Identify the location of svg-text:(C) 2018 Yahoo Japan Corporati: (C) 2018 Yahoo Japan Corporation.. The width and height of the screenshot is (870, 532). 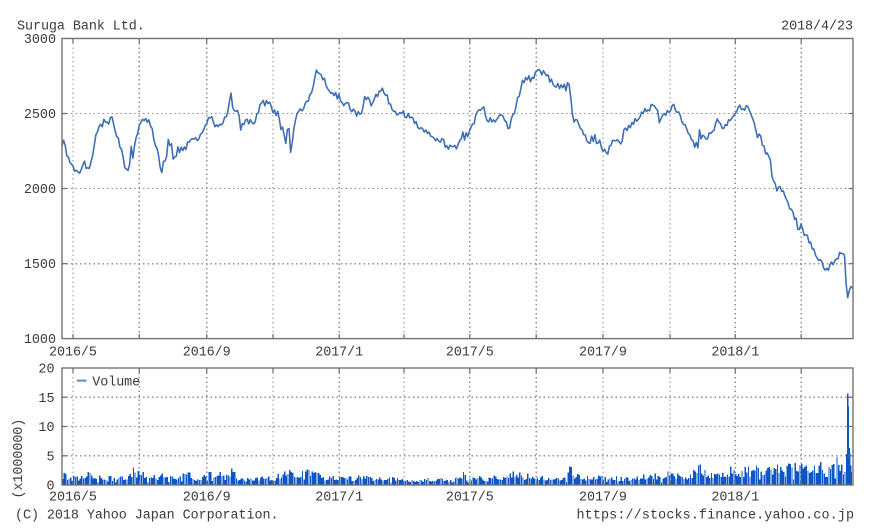
(147, 516).